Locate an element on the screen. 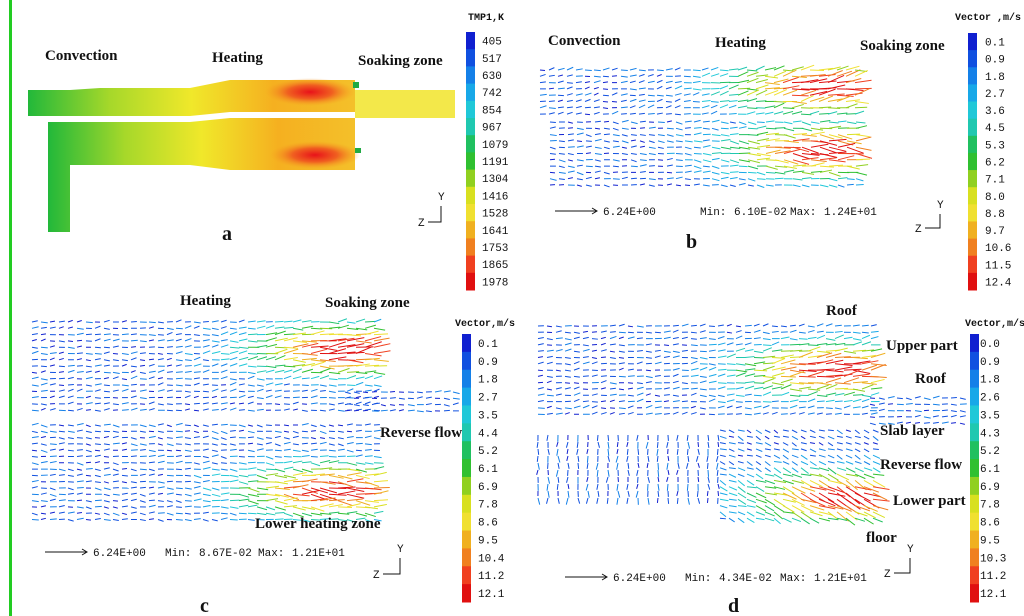 This screenshot has height=616, width=1024. min-value: 4.34E-02 is located at coordinates (745, 579).